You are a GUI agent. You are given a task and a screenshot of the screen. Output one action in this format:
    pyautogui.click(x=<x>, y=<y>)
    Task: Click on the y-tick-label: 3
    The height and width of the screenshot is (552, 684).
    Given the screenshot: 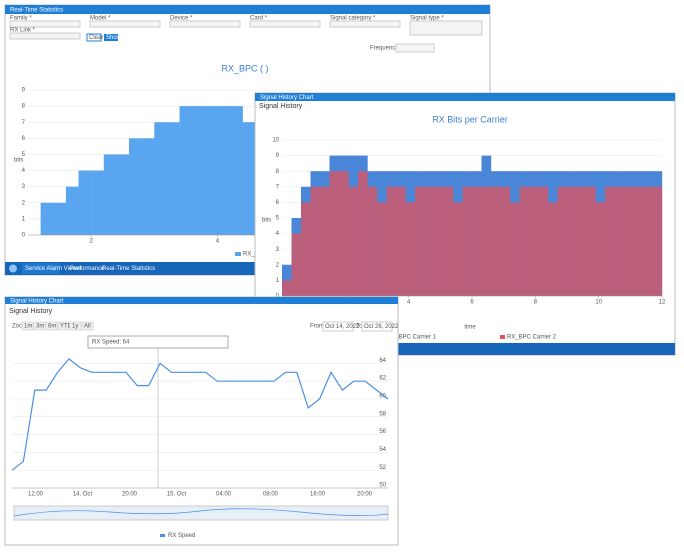 What is the action you would take?
    pyautogui.click(x=24, y=187)
    